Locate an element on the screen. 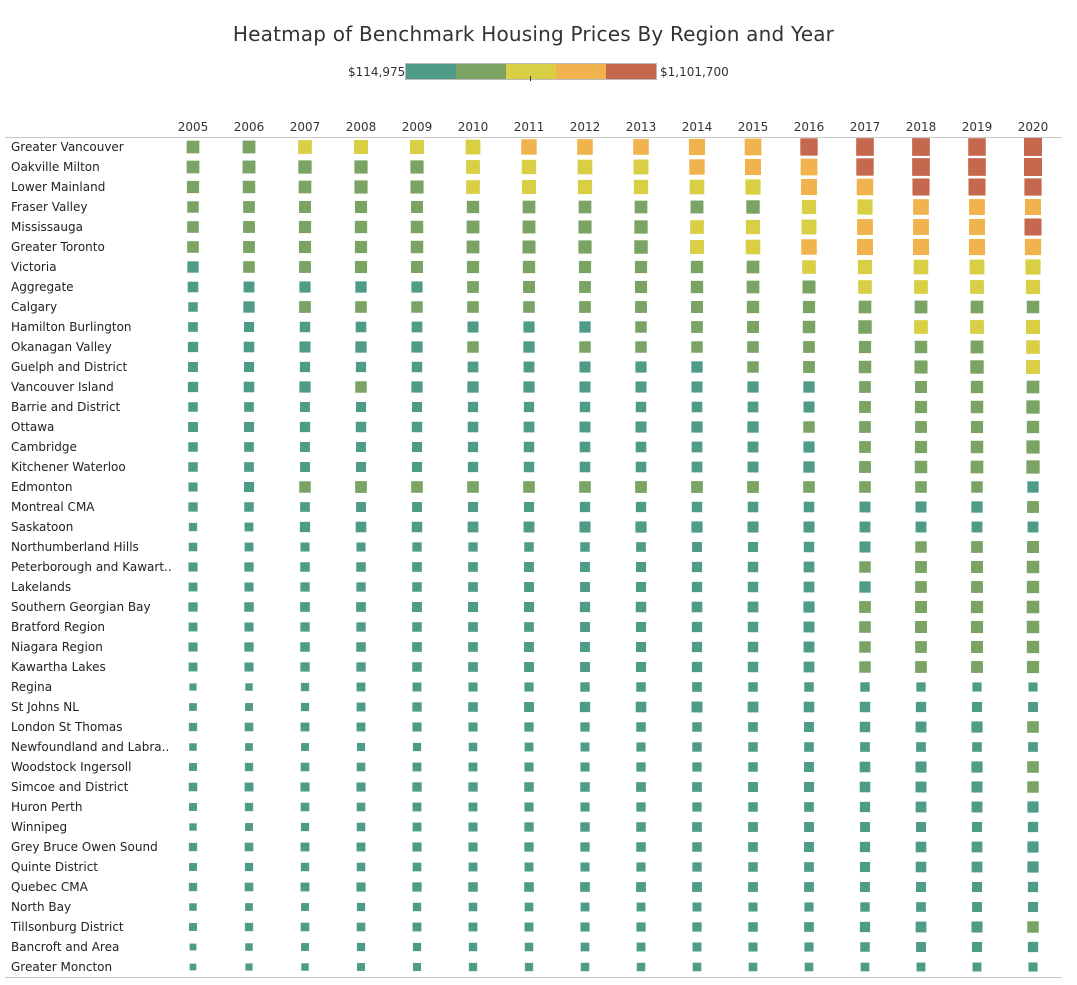  year-header: 2008 is located at coordinates (361, 127).